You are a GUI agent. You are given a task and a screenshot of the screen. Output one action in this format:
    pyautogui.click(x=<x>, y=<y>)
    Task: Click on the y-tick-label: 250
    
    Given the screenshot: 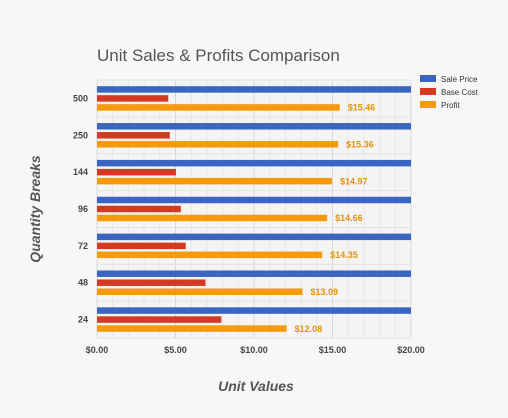 What is the action you would take?
    pyautogui.click(x=80, y=135)
    